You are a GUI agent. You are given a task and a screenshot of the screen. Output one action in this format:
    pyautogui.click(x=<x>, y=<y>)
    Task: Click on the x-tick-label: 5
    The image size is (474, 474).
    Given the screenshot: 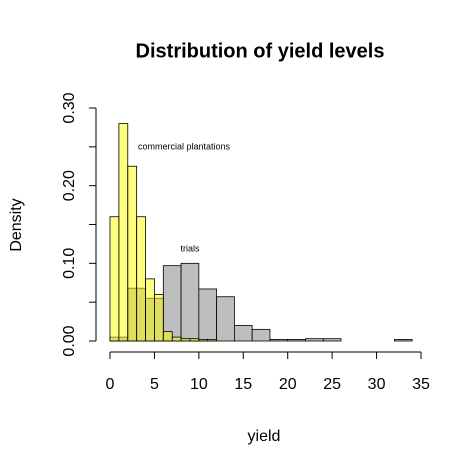 What is the action you would take?
    pyautogui.click(x=154, y=384)
    